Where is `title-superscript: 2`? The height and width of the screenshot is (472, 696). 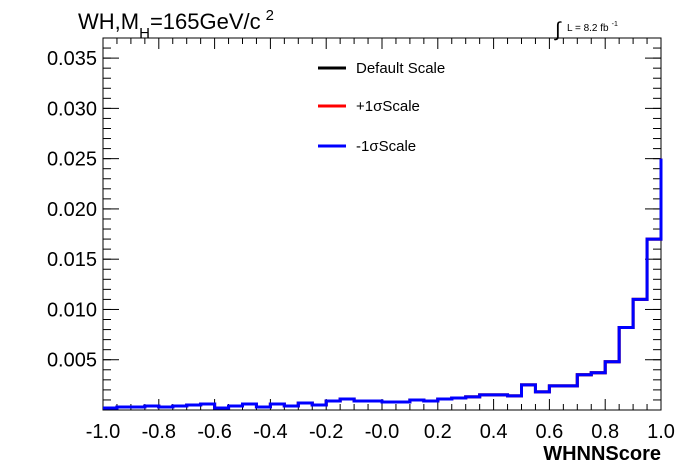
title-superscript: 2 is located at coordinates (270, 15).